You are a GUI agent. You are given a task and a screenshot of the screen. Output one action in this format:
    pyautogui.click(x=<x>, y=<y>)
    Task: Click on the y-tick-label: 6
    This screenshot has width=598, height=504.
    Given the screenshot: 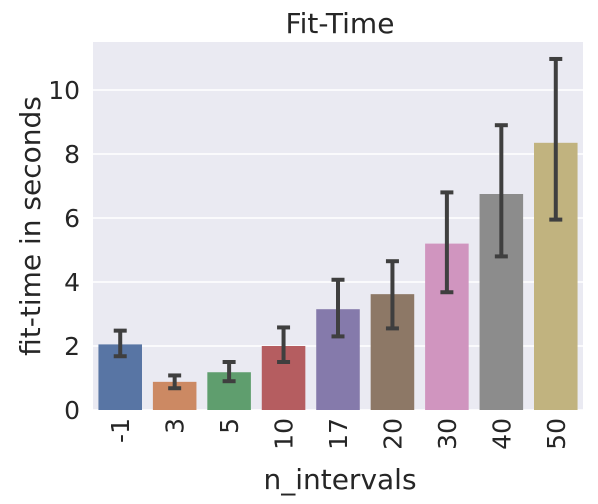 What is the action you would take?
    pyautogui.click(x=72, y=218)
    